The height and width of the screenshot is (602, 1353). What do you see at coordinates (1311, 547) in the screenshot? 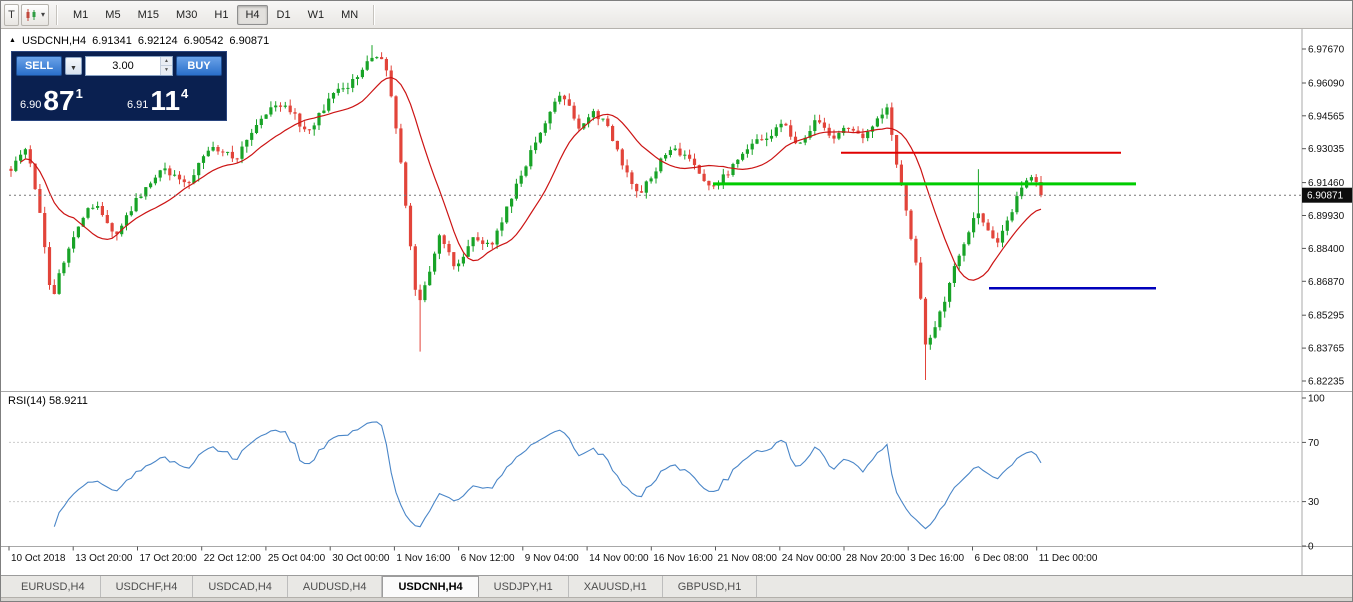
I see `rsi-axis-label: 0` at bounding box center [1311, 547].